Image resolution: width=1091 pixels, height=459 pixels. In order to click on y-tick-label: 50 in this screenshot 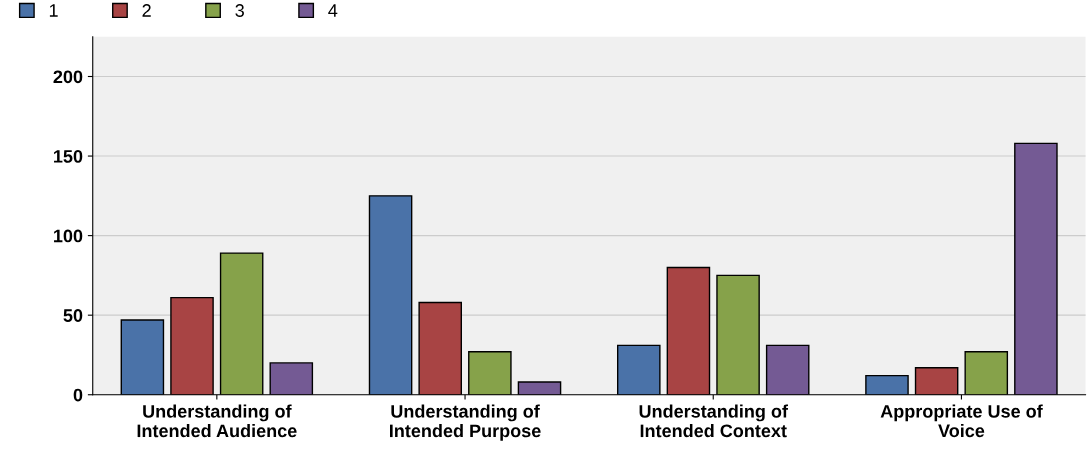, I will do `click(73, 315)`.